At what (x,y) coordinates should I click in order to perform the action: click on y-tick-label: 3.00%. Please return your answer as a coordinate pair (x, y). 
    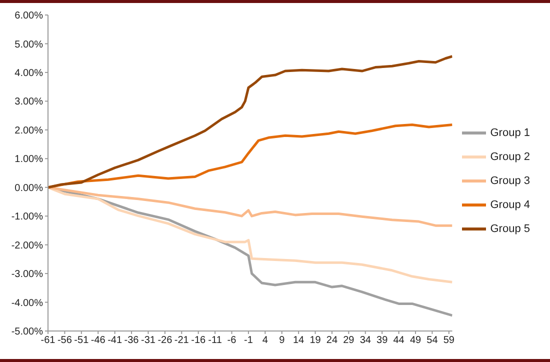
    Looking at the image, I should click on (29, 102).